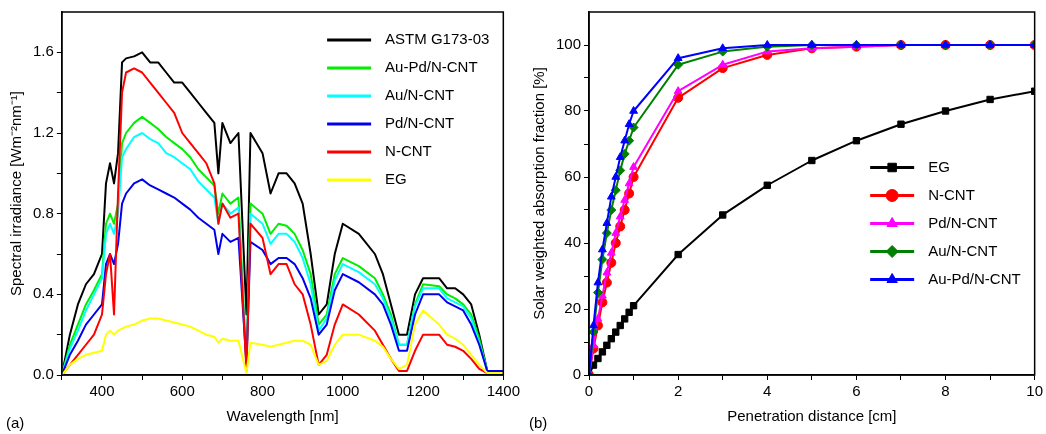  What do you see at coordinates (43, 212) in the screenshot?
I see `y-tick-label: 0.8` at bounding box center [43, 212].